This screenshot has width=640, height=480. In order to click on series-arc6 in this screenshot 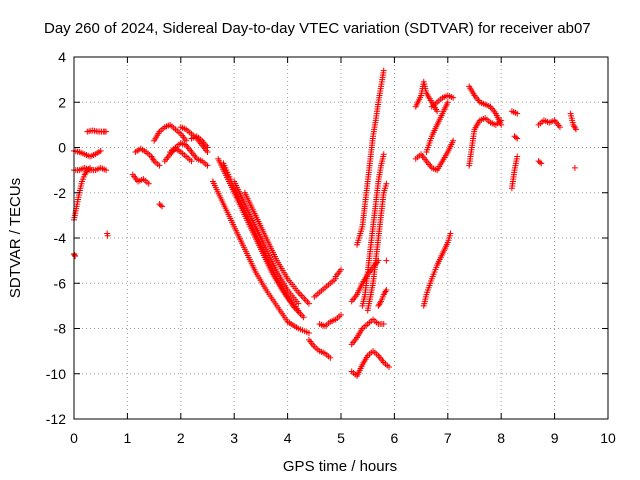, I will do `click(107, 234)`.